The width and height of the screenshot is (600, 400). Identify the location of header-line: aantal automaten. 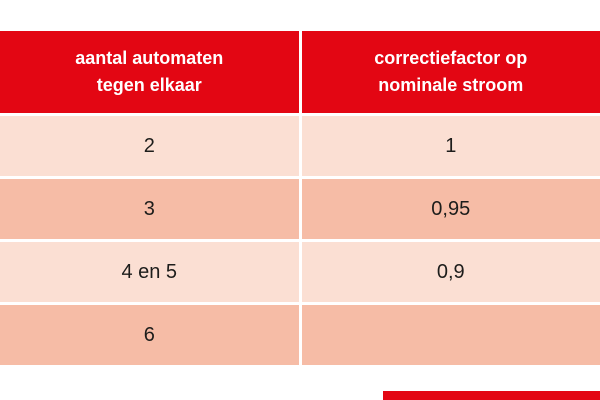
(149, 58).